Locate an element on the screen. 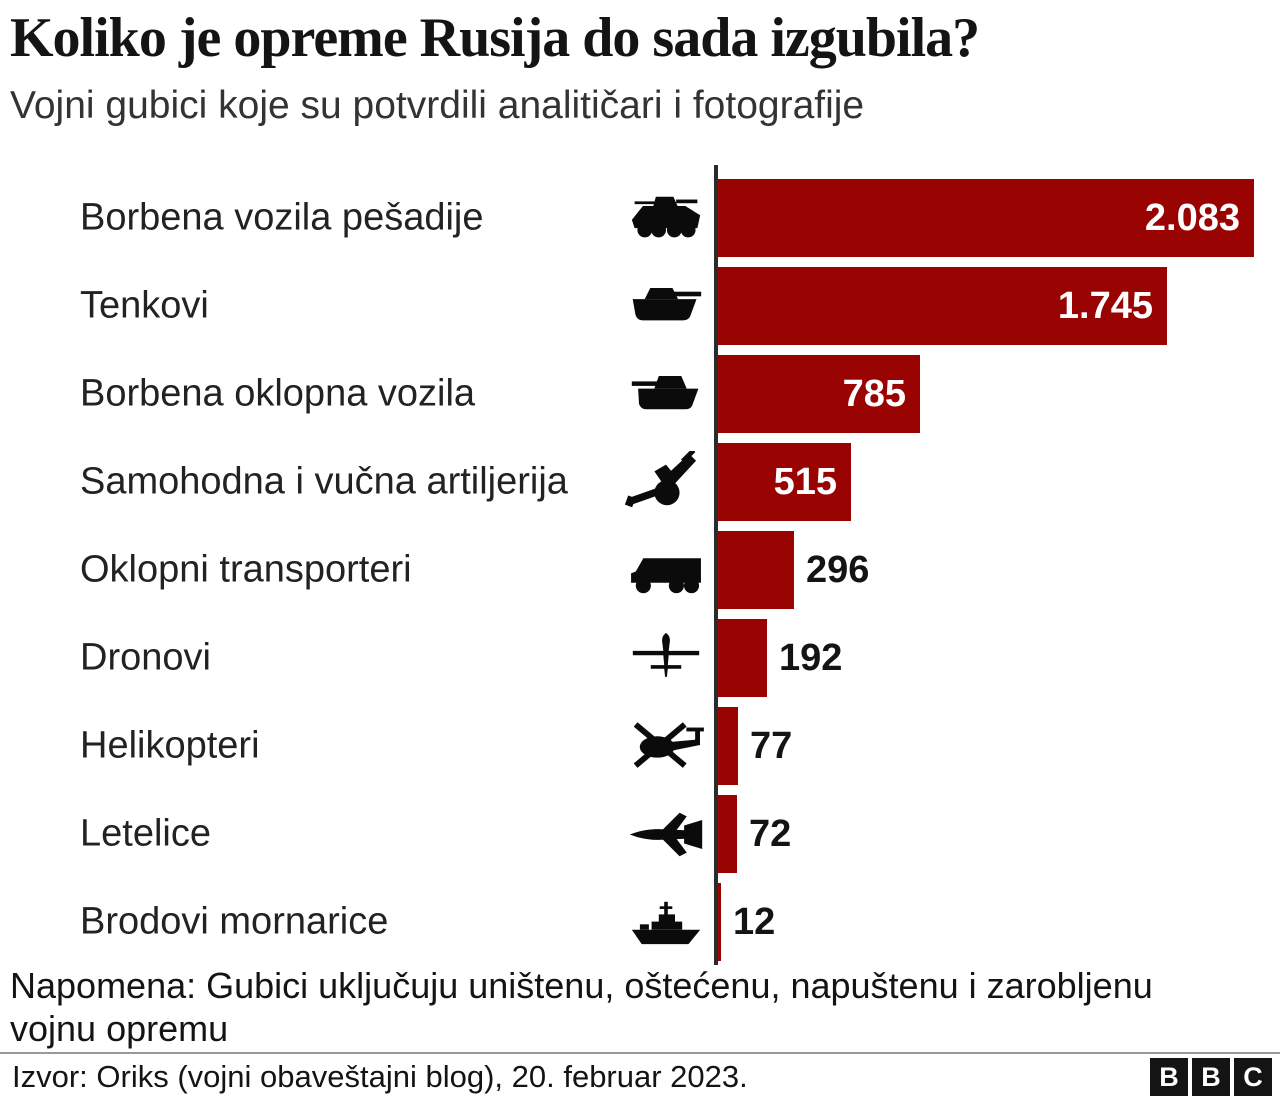 This screenshot has height=1100, width=1280. chart-row: Brodovi mornarice 12 is located at coordinates (640, 922).